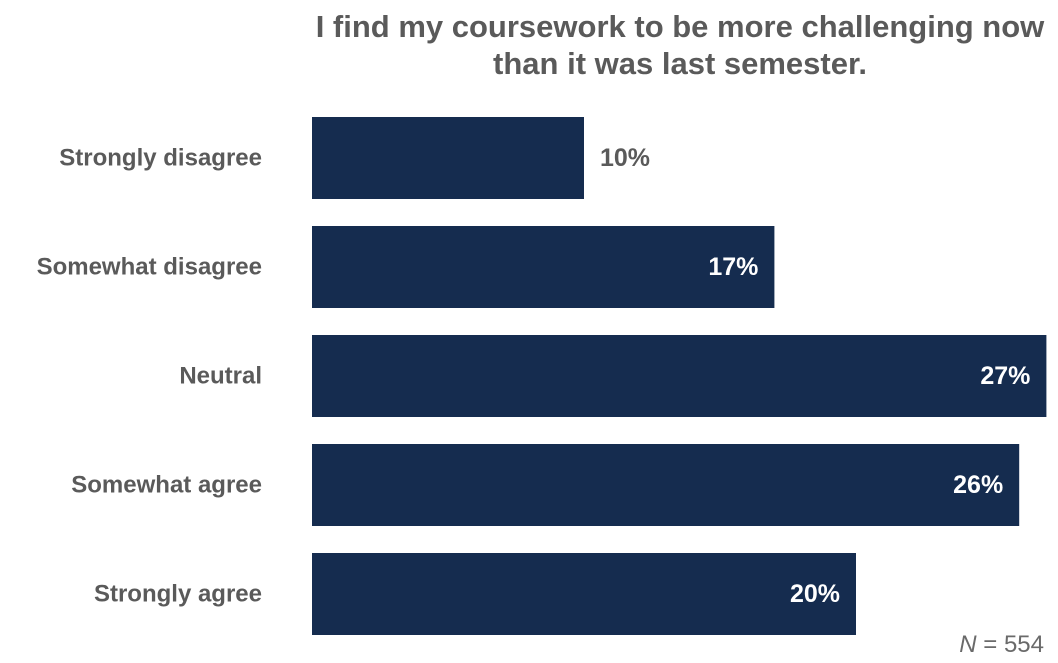 The height and width of the screenshot is (663, 1058). What do you see at coordinates (680, 63) in the screenshot?
I see `chart-title-line-2: than it was last semester.` at bounding box center [680, 63].